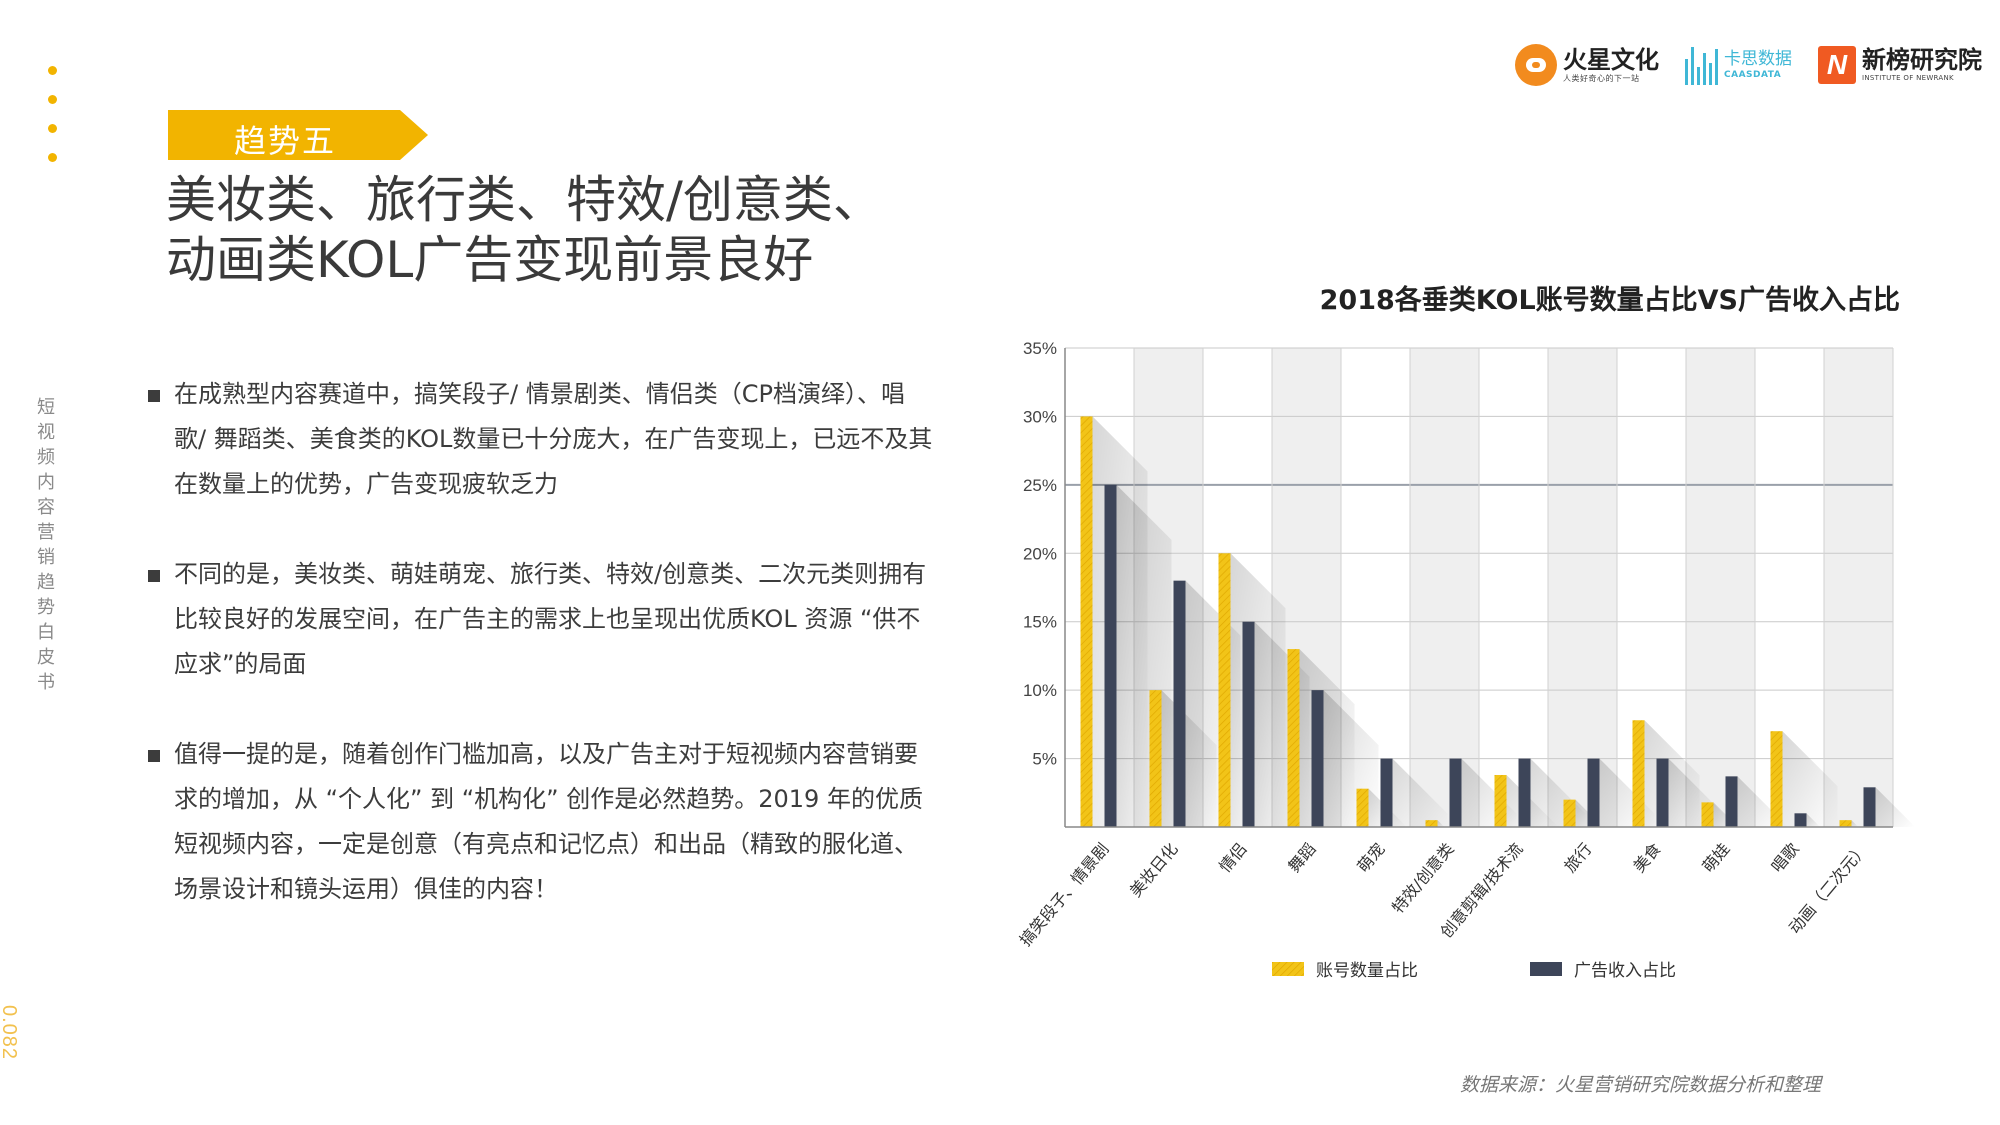 The width and height of the screenshot is (2000, 1125). Describe the element at coordinates (524, 200) in the screenshot. I see `page-title-line: 美妆类、旅行类、特效/创意类、` at that location.